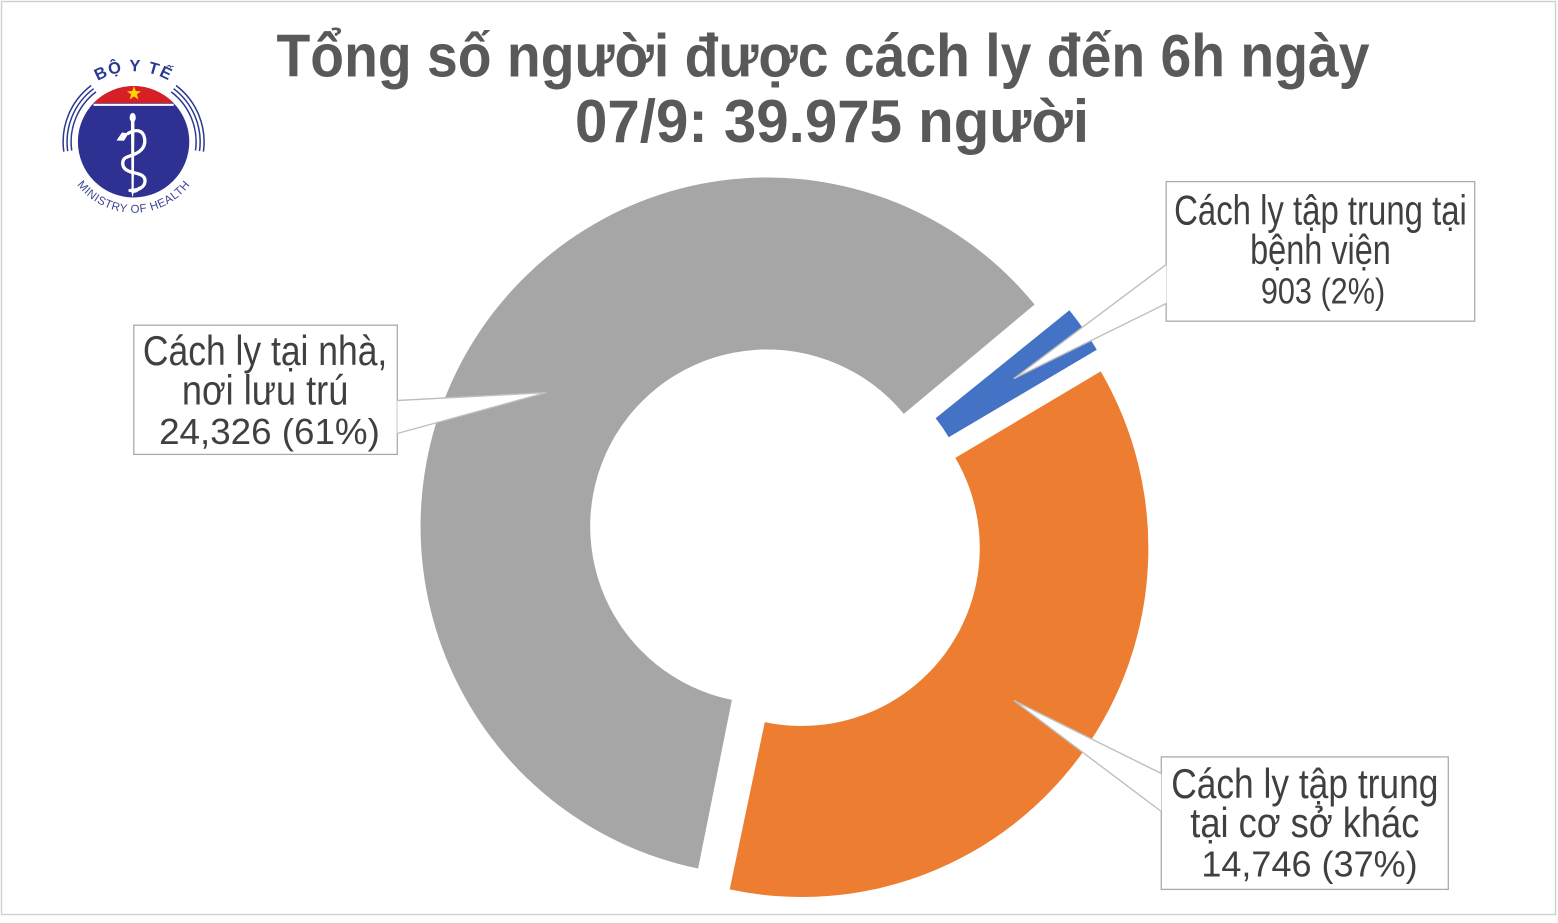  What do you see at coordinates (265, 390) in the screenshot?
I see `svg-text: nơi lưu trú` at bounding box center [265, 390].